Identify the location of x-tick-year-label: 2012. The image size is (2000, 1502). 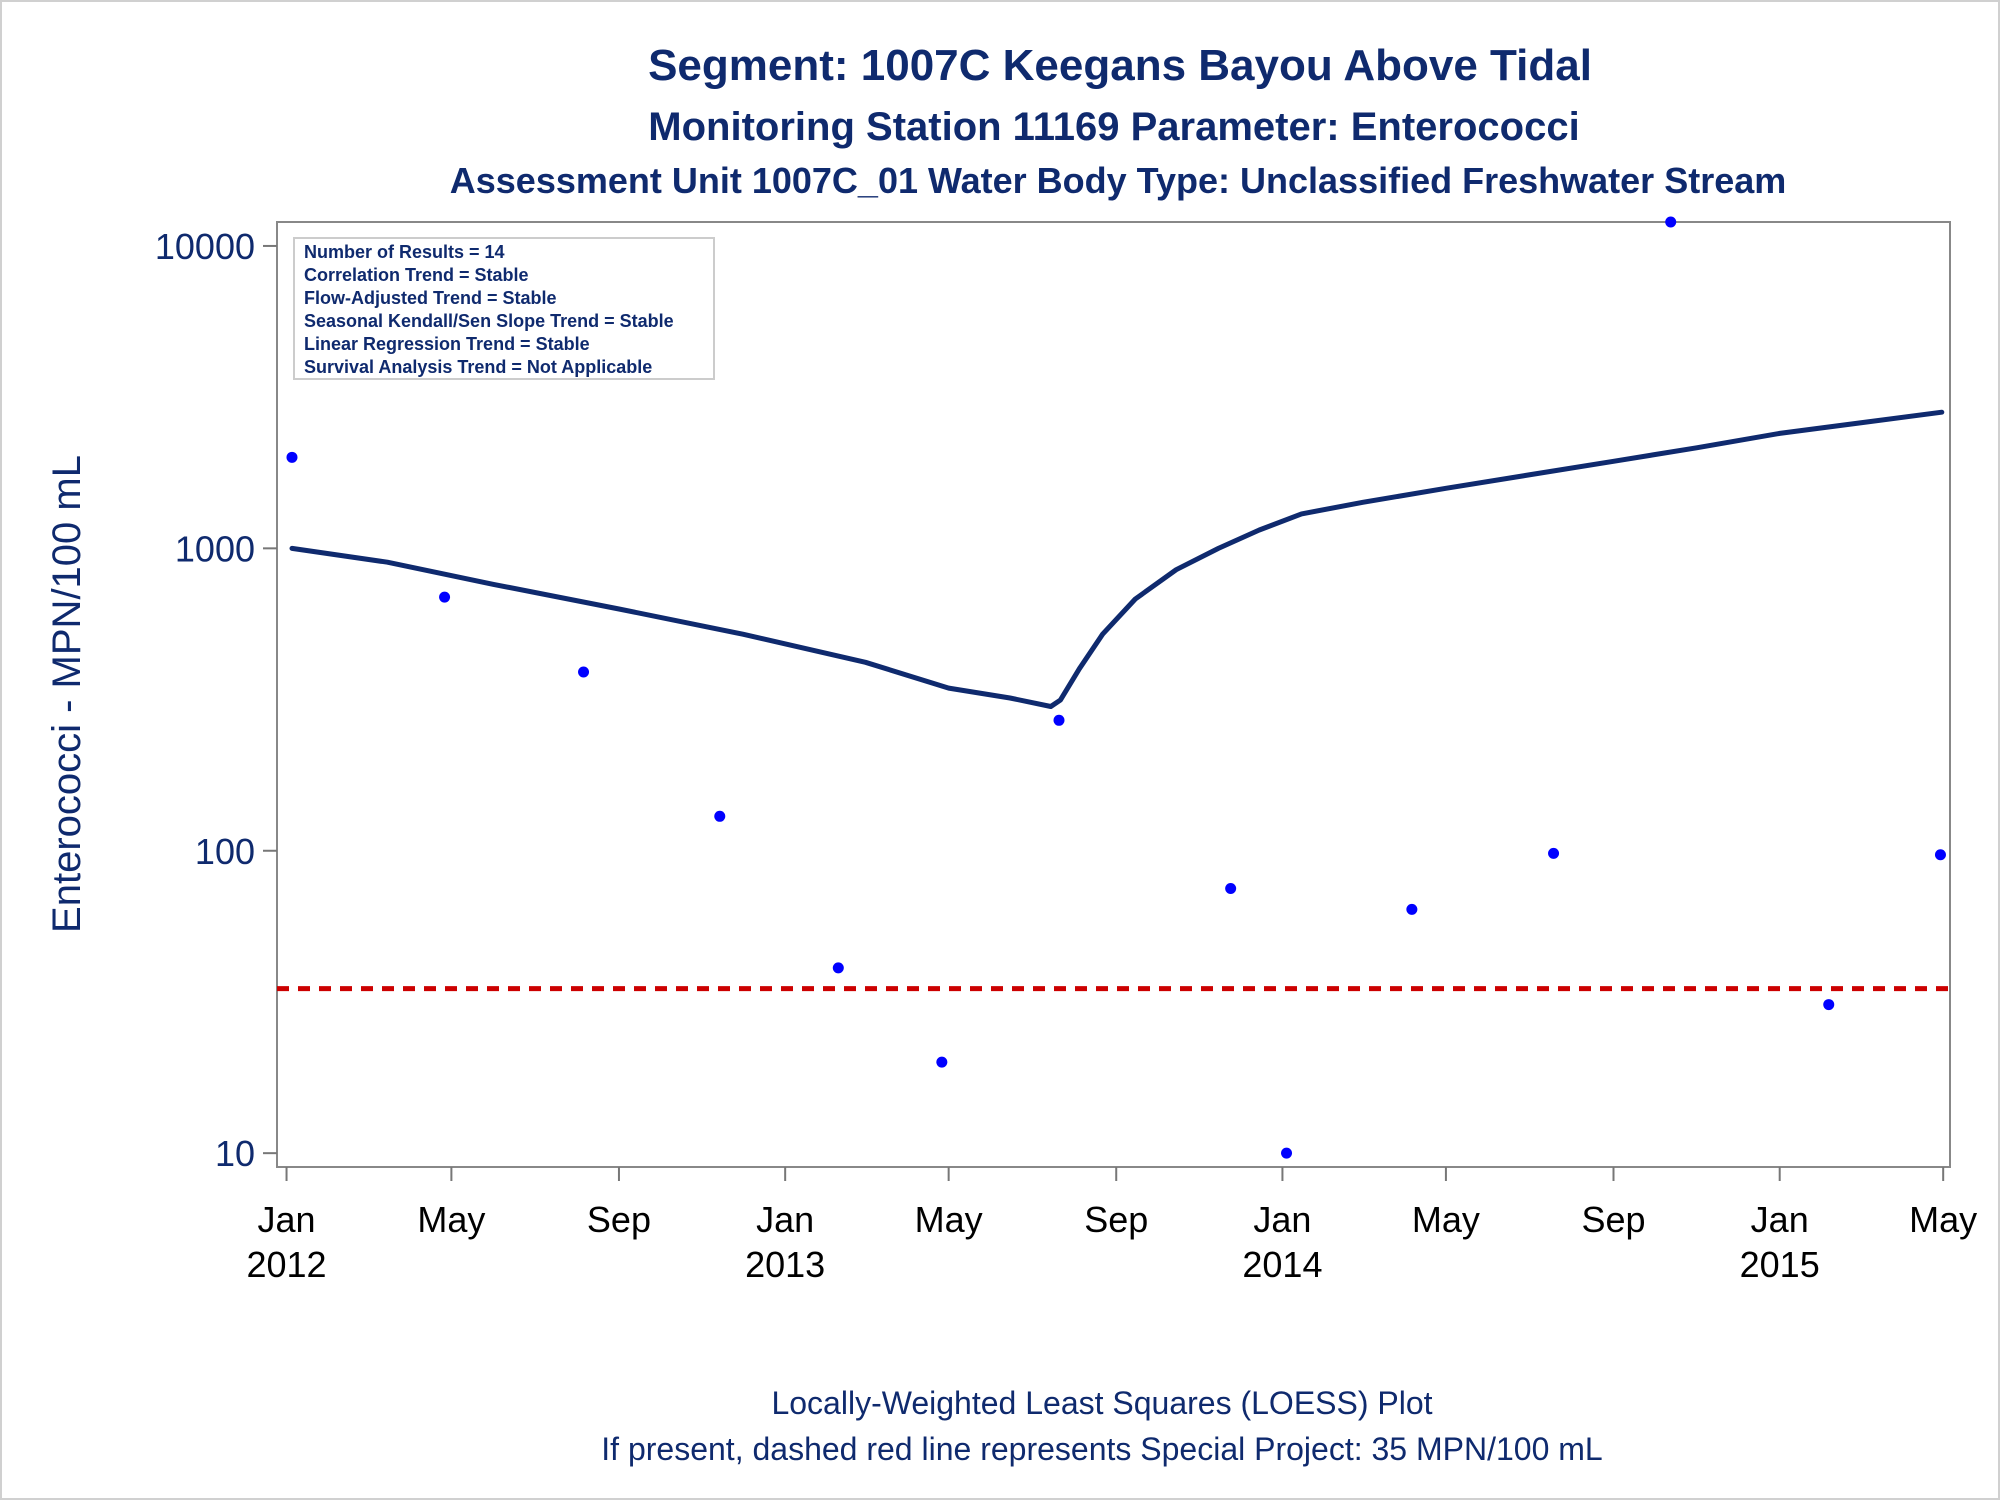
(286, 1264).